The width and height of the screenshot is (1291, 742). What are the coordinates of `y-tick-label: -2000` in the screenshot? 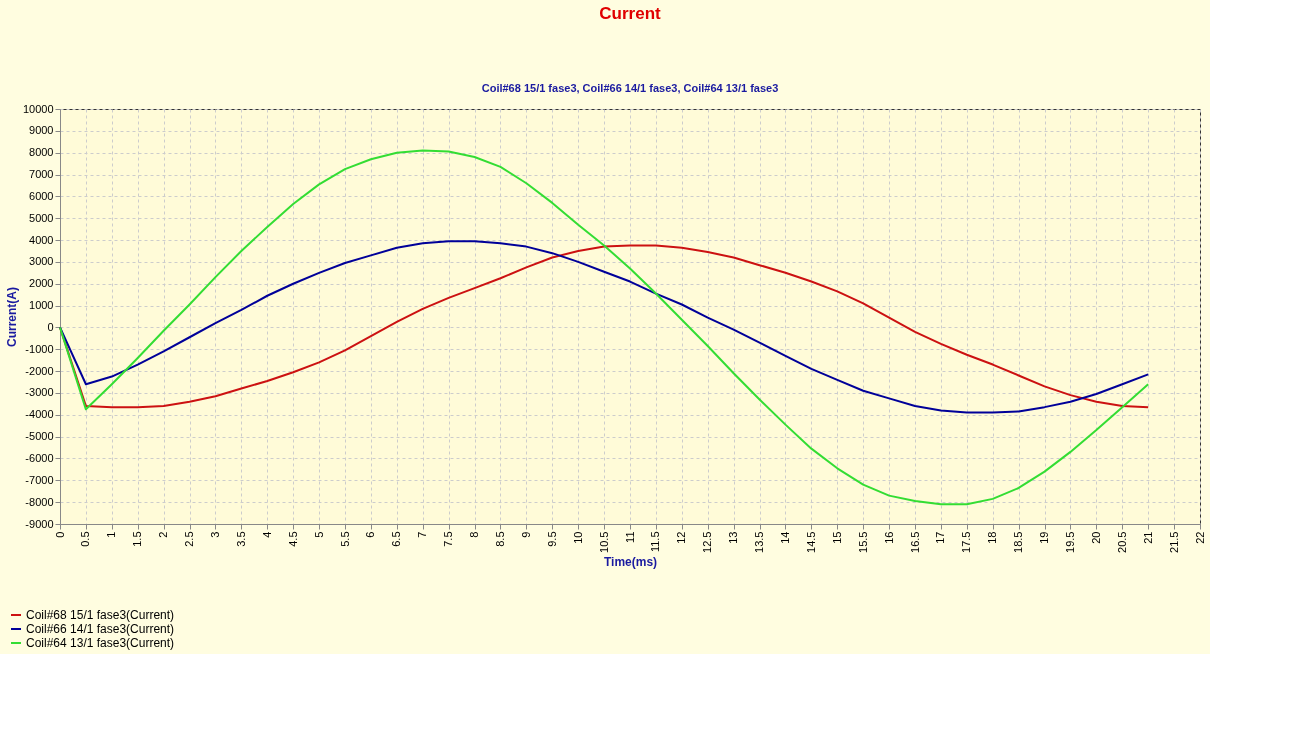 It's located at (39, 370).